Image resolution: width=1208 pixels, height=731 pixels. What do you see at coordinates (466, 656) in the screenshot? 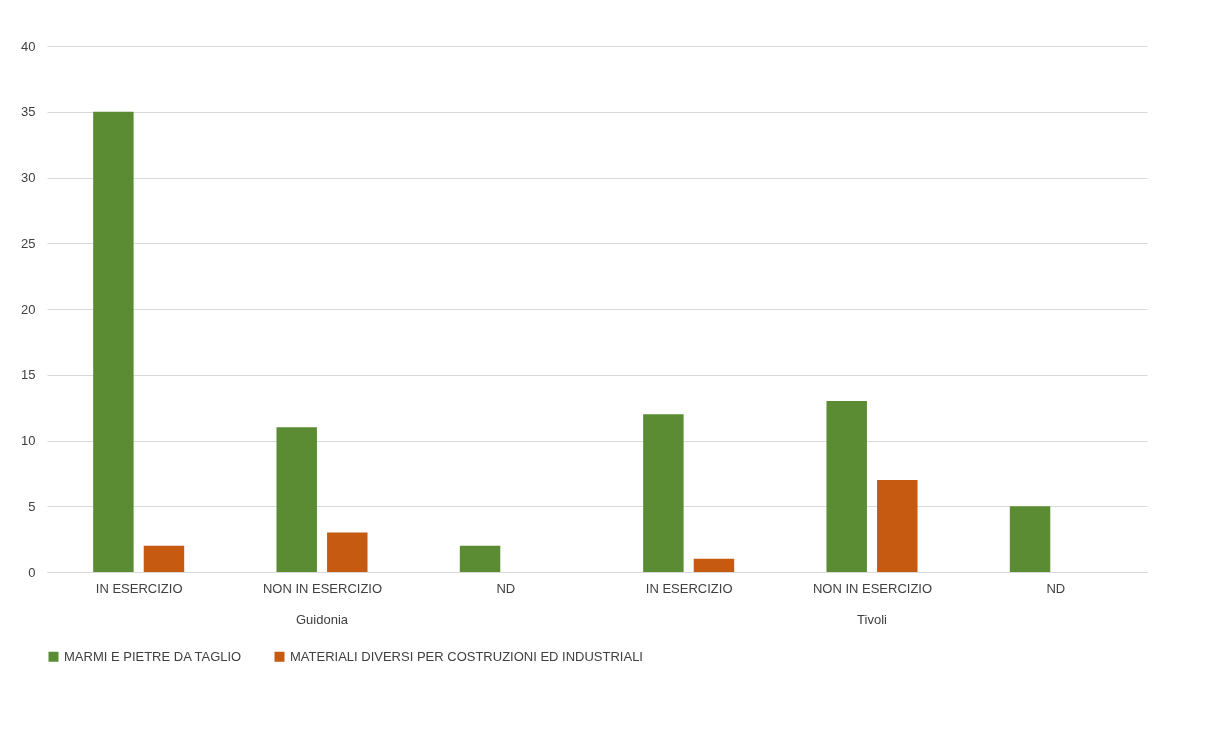
I see `legend-label: MATERIALI DIVERSI PER COSTRUZIONI ED INDUSTRIALI` at bounding box center [466, 656].